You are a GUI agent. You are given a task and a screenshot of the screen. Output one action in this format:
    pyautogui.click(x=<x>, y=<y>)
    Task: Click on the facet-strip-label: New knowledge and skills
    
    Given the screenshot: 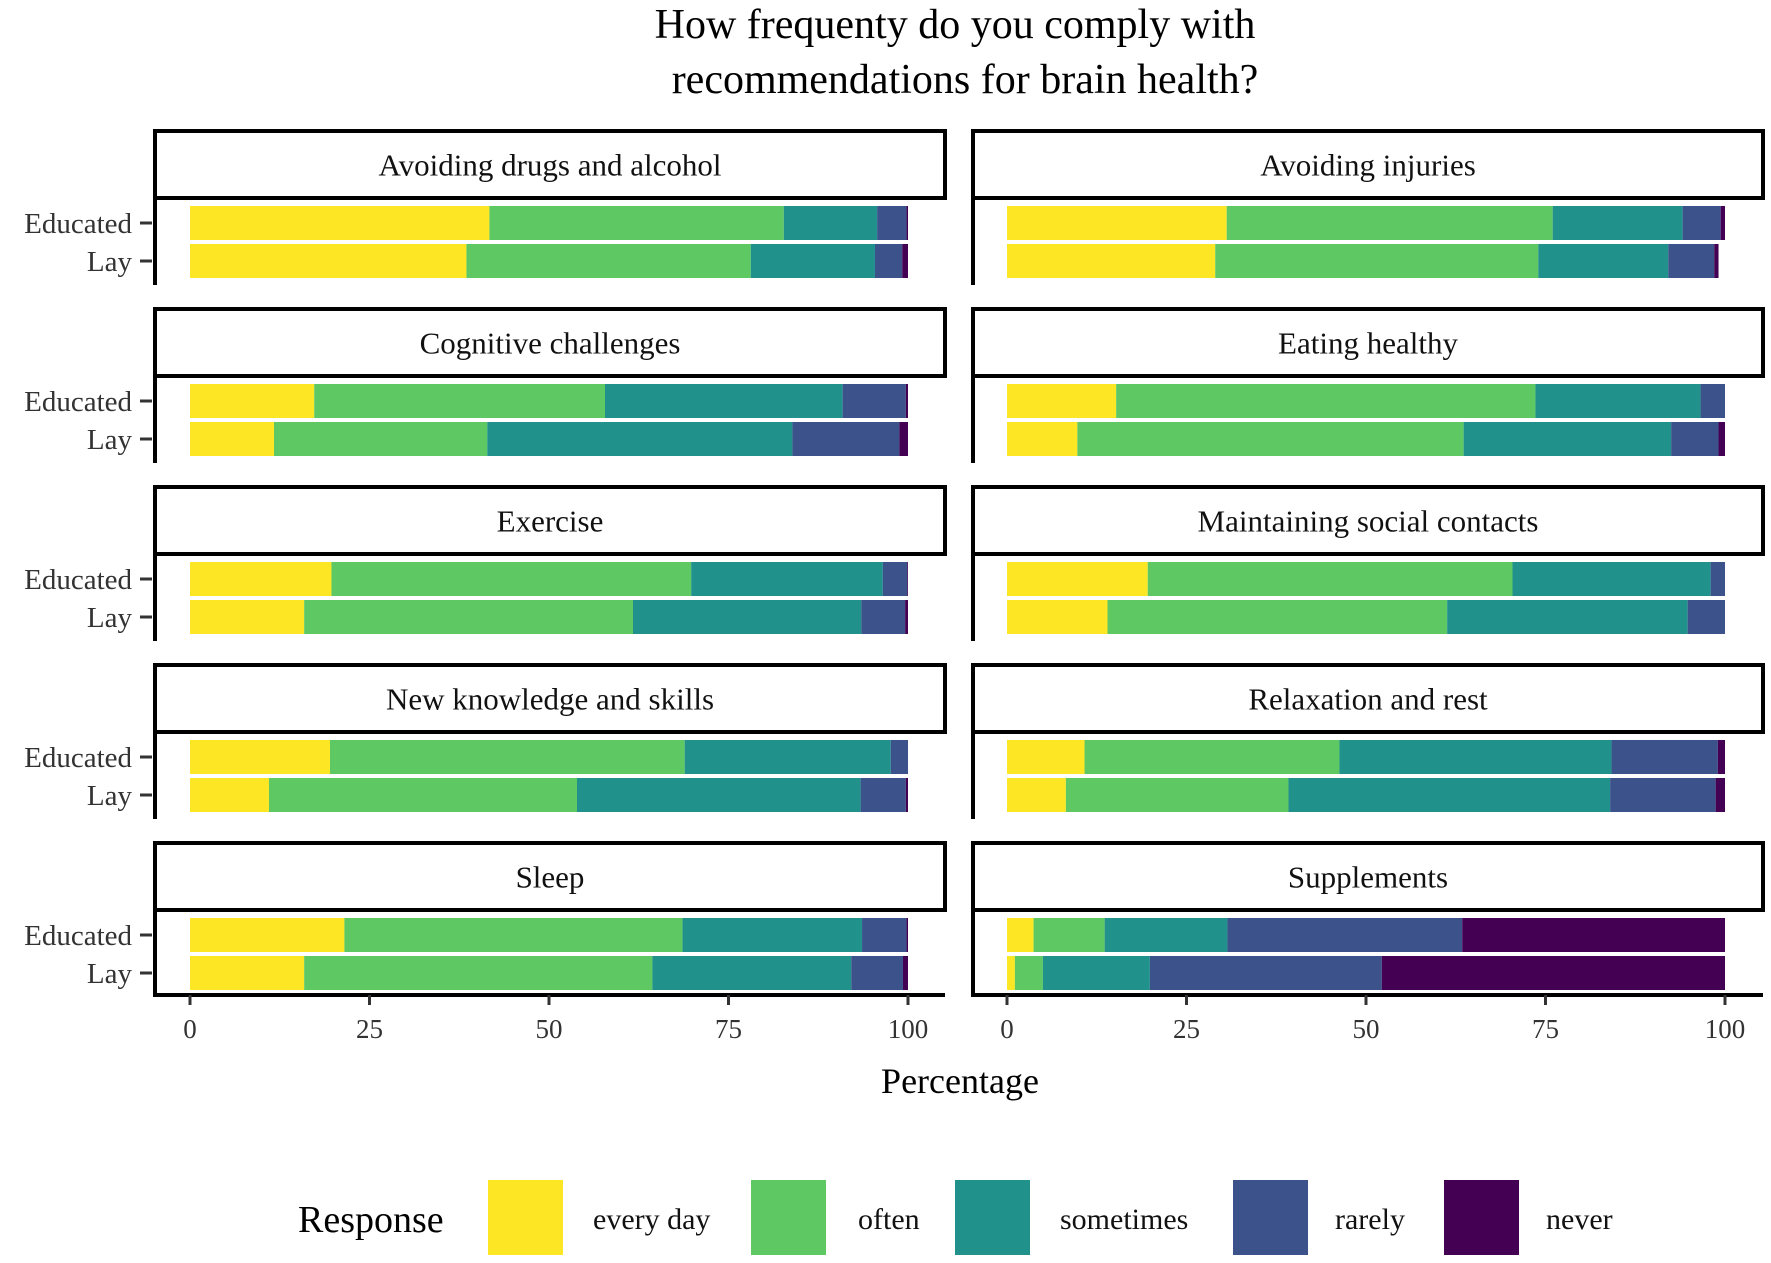 What is the action you would take?
    pyautogui.click(x=550, y=699)
    